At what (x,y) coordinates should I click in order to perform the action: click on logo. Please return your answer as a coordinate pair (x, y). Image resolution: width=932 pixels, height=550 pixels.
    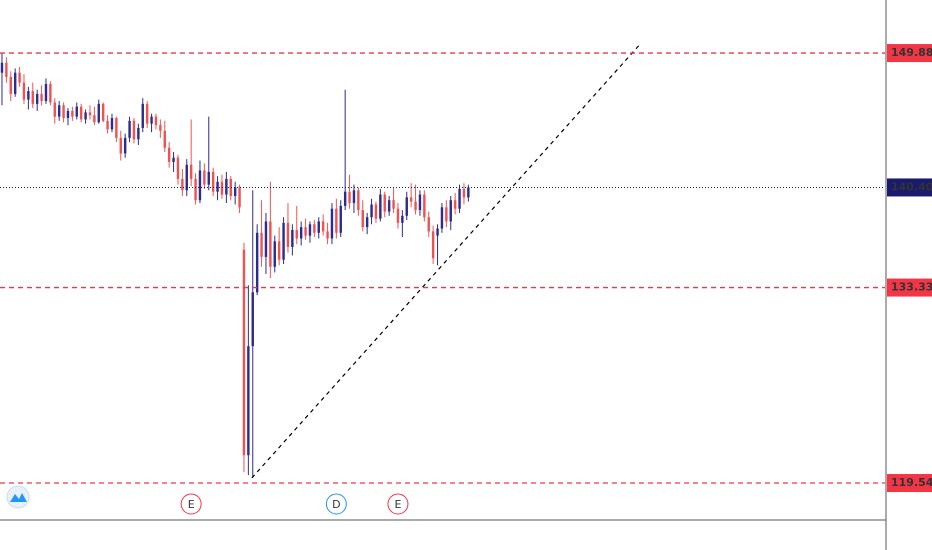
    Looking at the image, I should click on (18, 497).